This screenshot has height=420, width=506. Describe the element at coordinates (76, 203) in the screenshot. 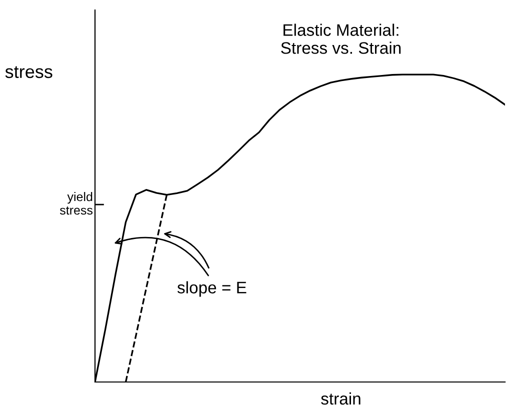

I see `text: yield stress` at that location.